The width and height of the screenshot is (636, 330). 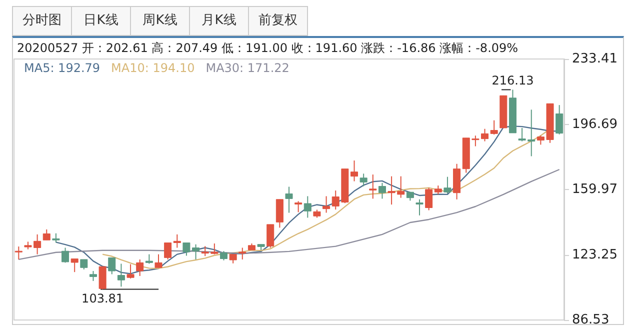 I want to click on text: 日K线, so click(x=101, y=21).